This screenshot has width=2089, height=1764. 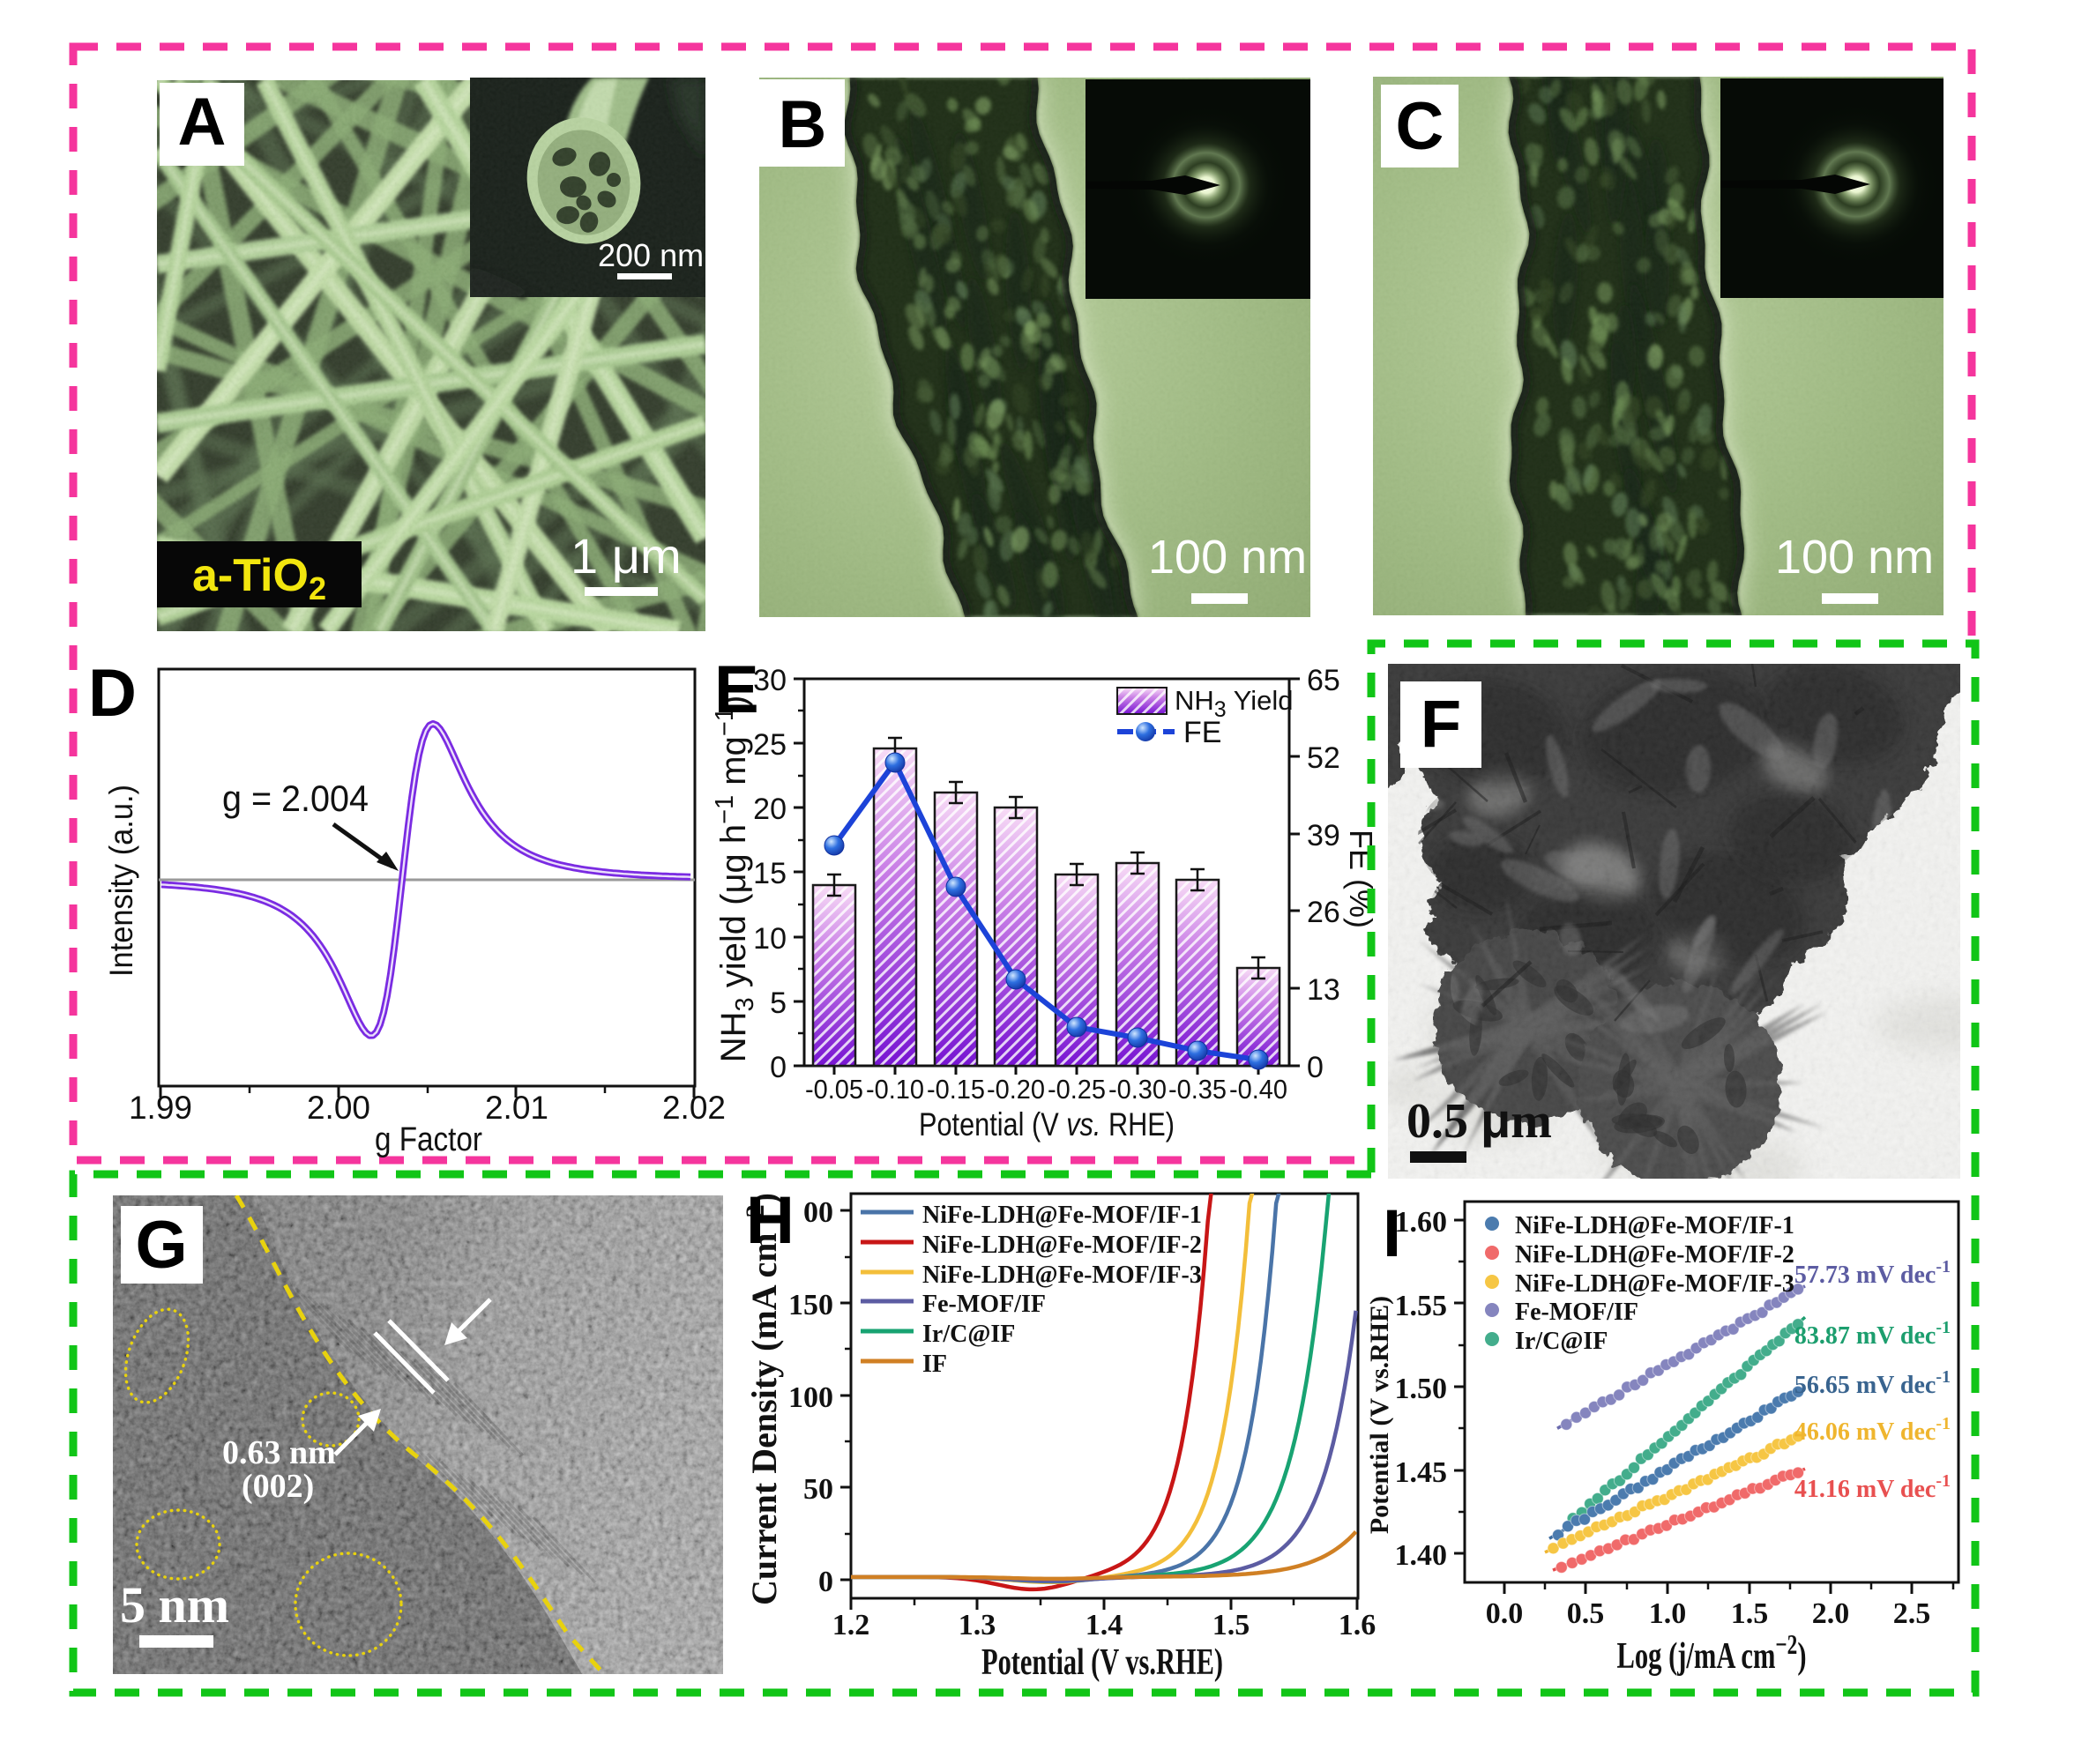 What do you see at coordinates (1047, 1124) in the screenshot?
I see `svg-text: Potential (V vs. RHE)` at bounding box center [1047, 1124].